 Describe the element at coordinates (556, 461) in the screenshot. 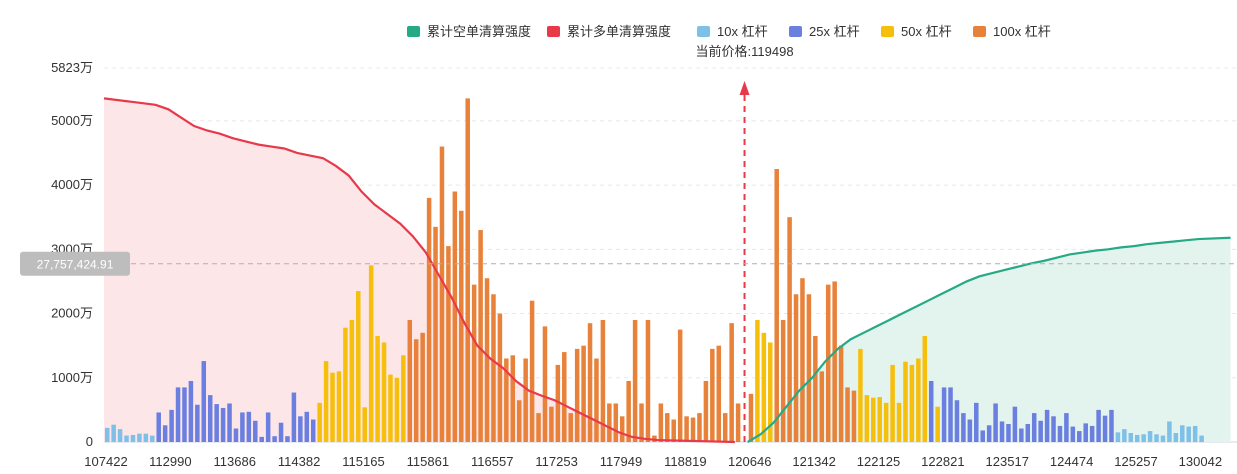

I see `x-tick-label: 117253` at that location.